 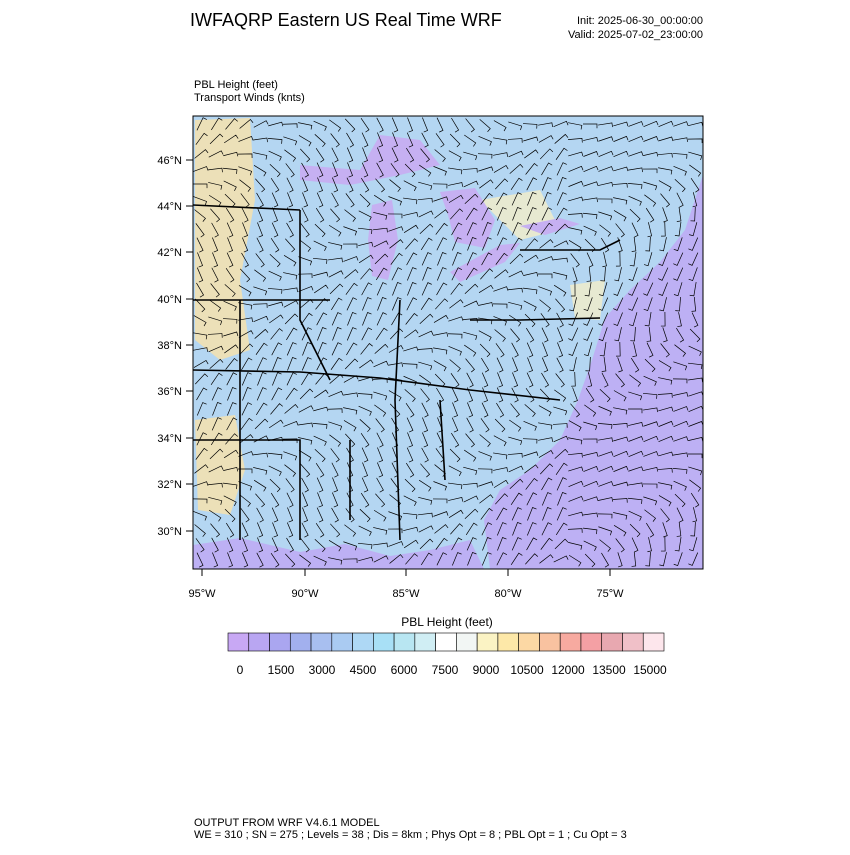 What do you see at coordinates (508, 594) in the screenshot?
I see `lon-label: 80°W` at bounding box center [508, 594].